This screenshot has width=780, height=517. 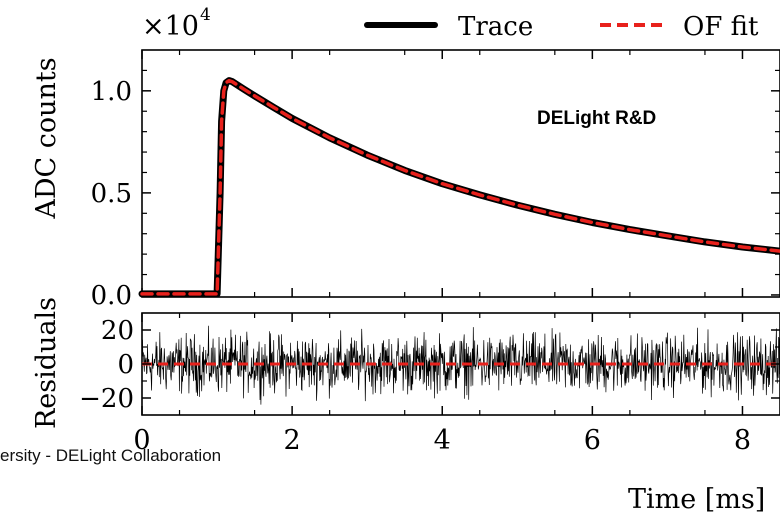 What do you see at coordinates (592, 440) in the screenshot?
I see `x-tick-label: 6` at bounding box center [592, 440].